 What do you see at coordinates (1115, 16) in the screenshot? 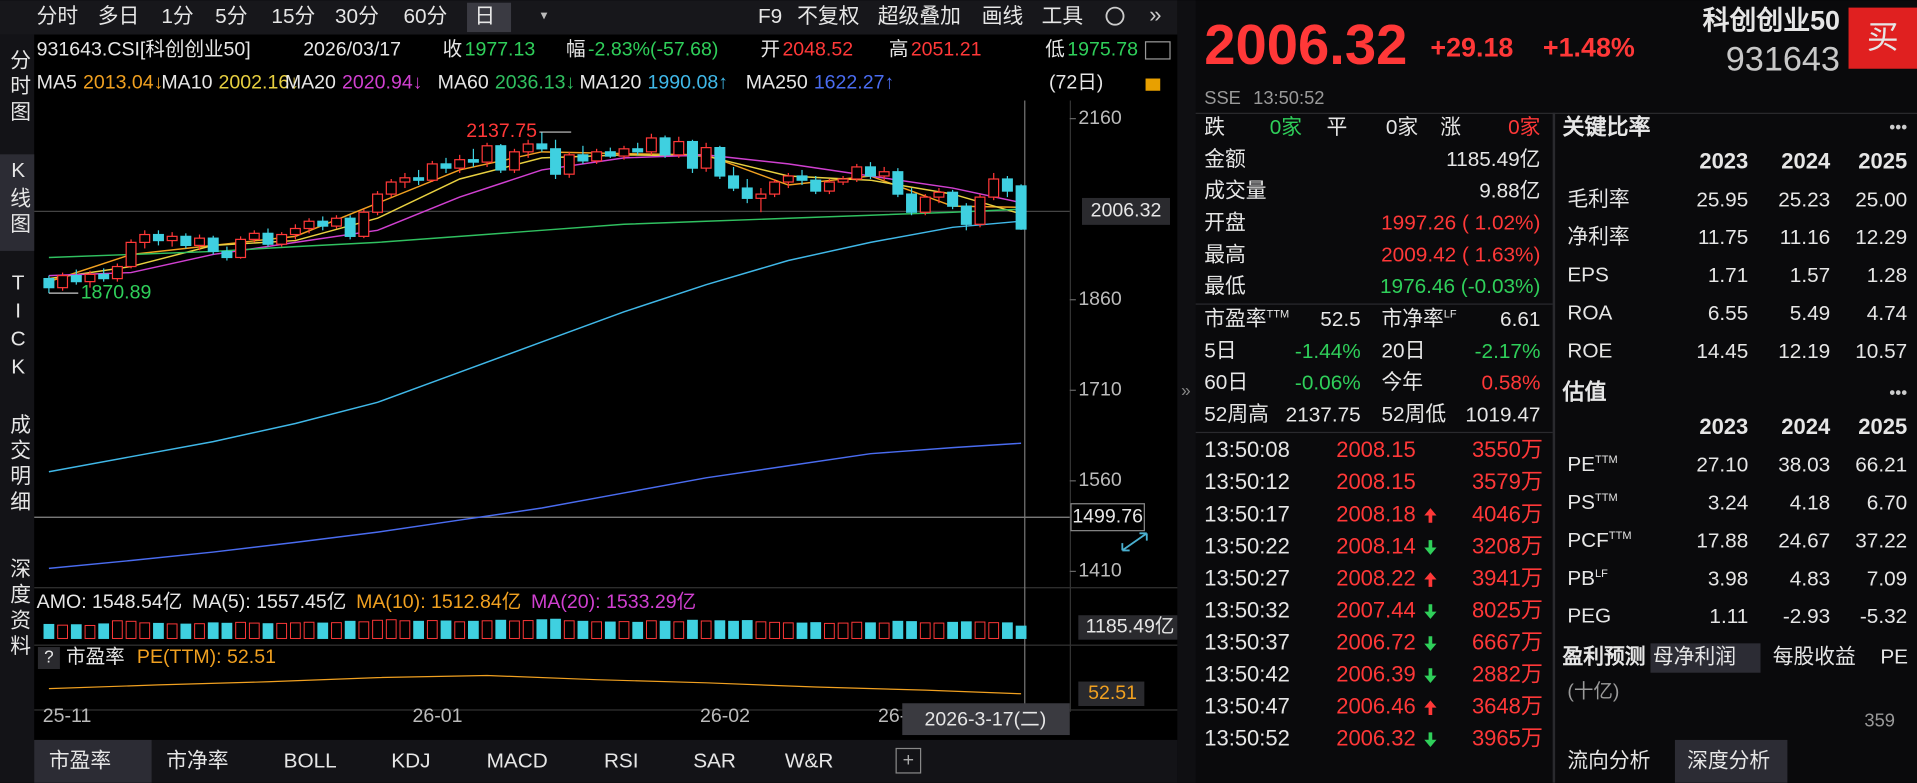
I see `settings-icon` at bounding box center [1115, 16].